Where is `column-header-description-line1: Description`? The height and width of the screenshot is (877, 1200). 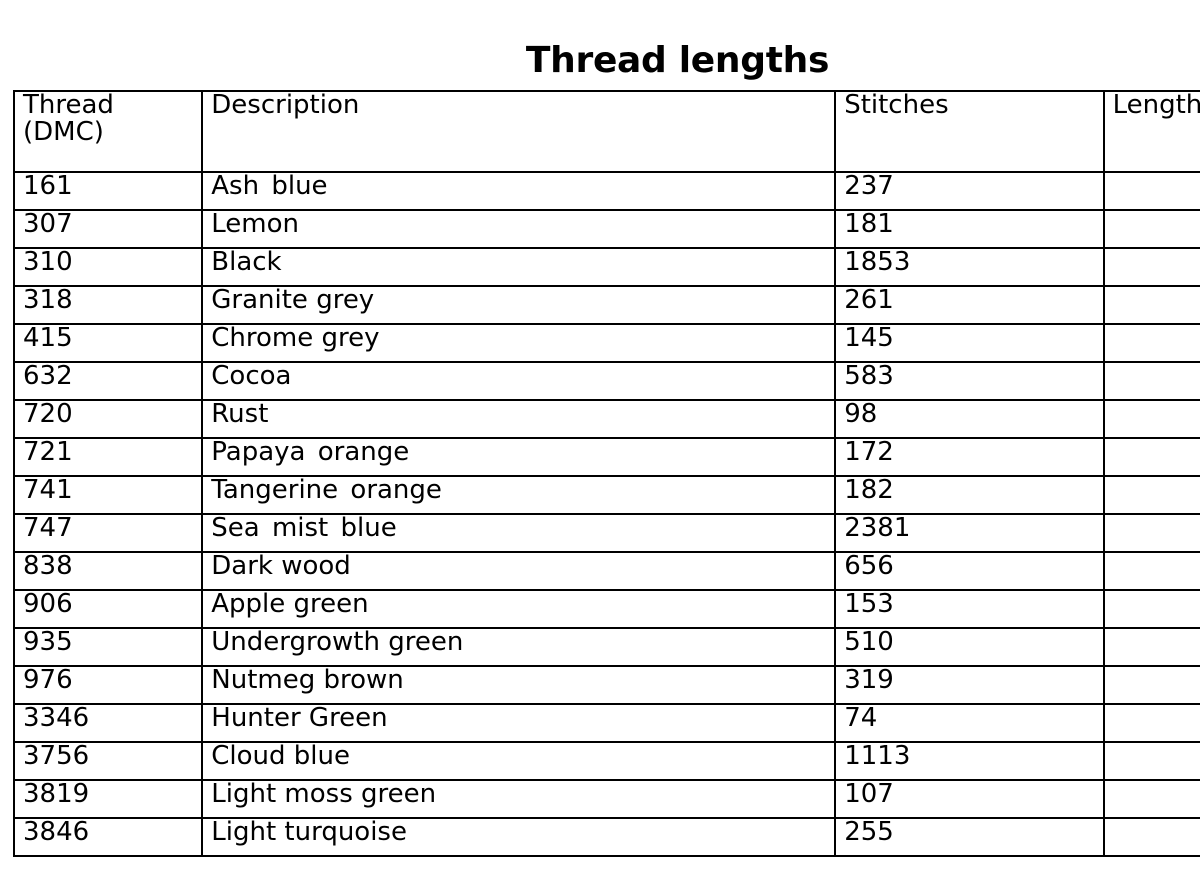
column-header-description-line1: Description is located at coordinates (285, 105).